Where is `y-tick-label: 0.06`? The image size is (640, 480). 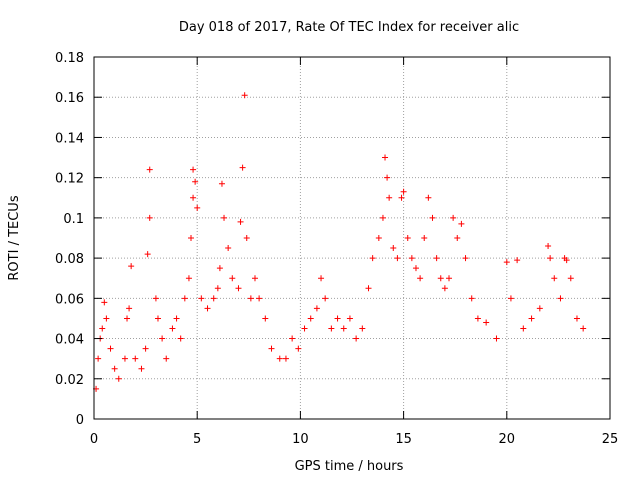
y-tick-label: 0.06 is located at coordinates (69, 299).